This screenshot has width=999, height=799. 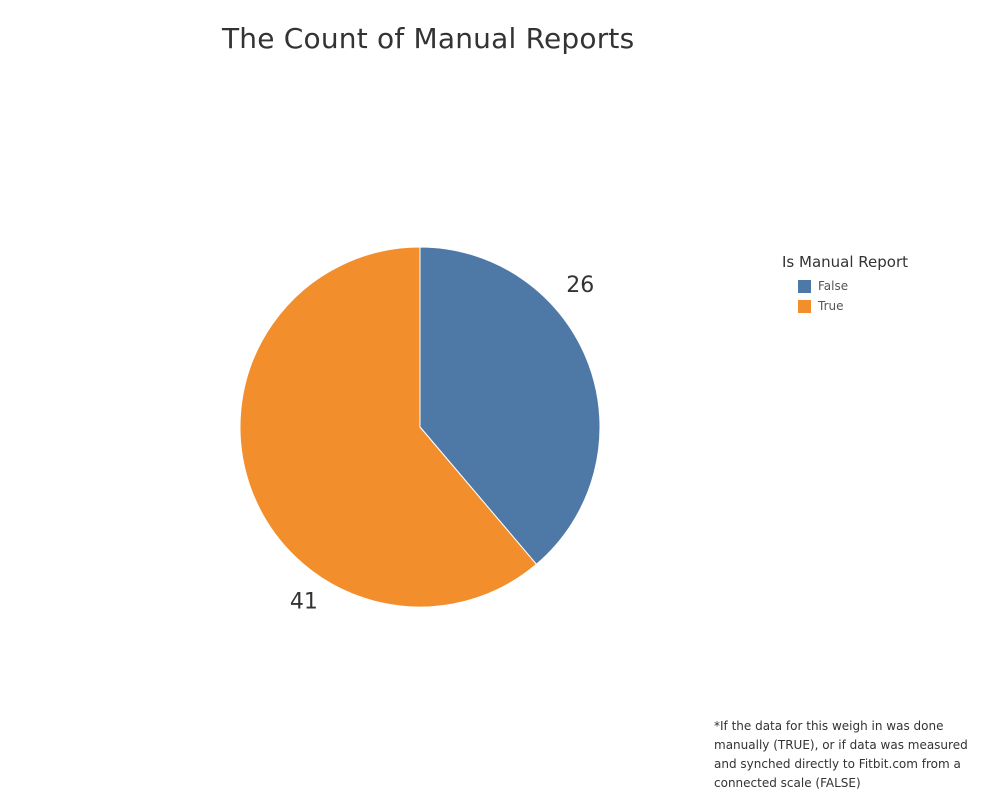 What do you see at coordinates (804, 306) in the screenshot?
I see `legend-swatch-true` at bounding box center [804, 306].